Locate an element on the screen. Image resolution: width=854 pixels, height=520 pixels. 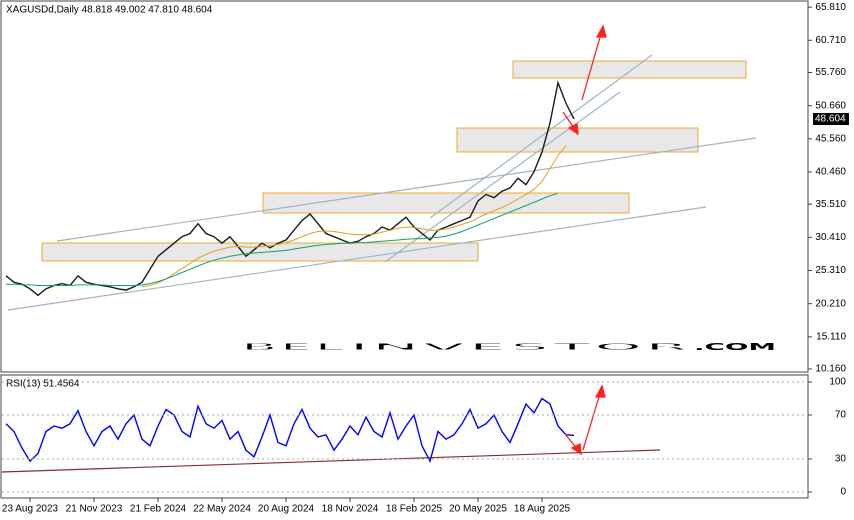
x-tick-label: 18 Feb 2025 is located at coordinates (414, 509).